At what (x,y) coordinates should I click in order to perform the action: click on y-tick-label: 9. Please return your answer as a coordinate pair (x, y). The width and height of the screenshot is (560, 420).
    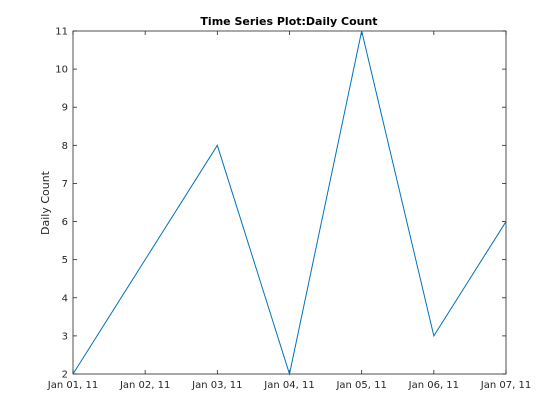
    Looking at the image, I should click on (65, 108).